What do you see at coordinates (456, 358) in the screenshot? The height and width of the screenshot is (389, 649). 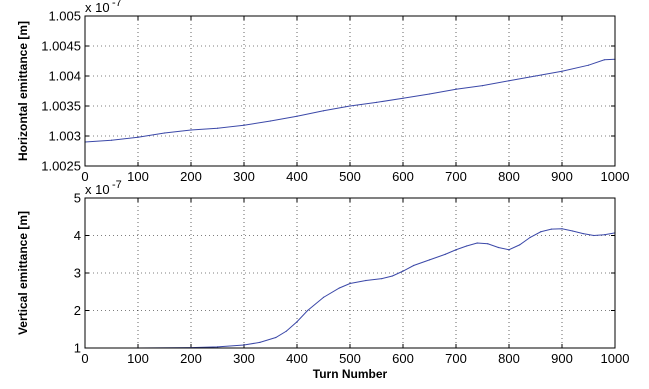 I see `bottom-x-tick-label: 700` at bounding box center [456, 358].